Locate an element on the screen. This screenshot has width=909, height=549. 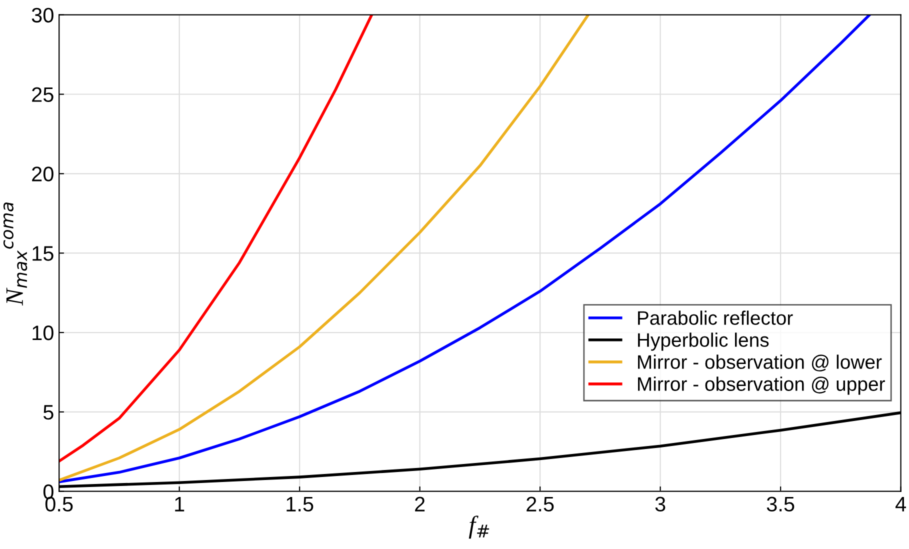
legend-label: Mirror - observation @ upper is located at coordinates (761, 385).